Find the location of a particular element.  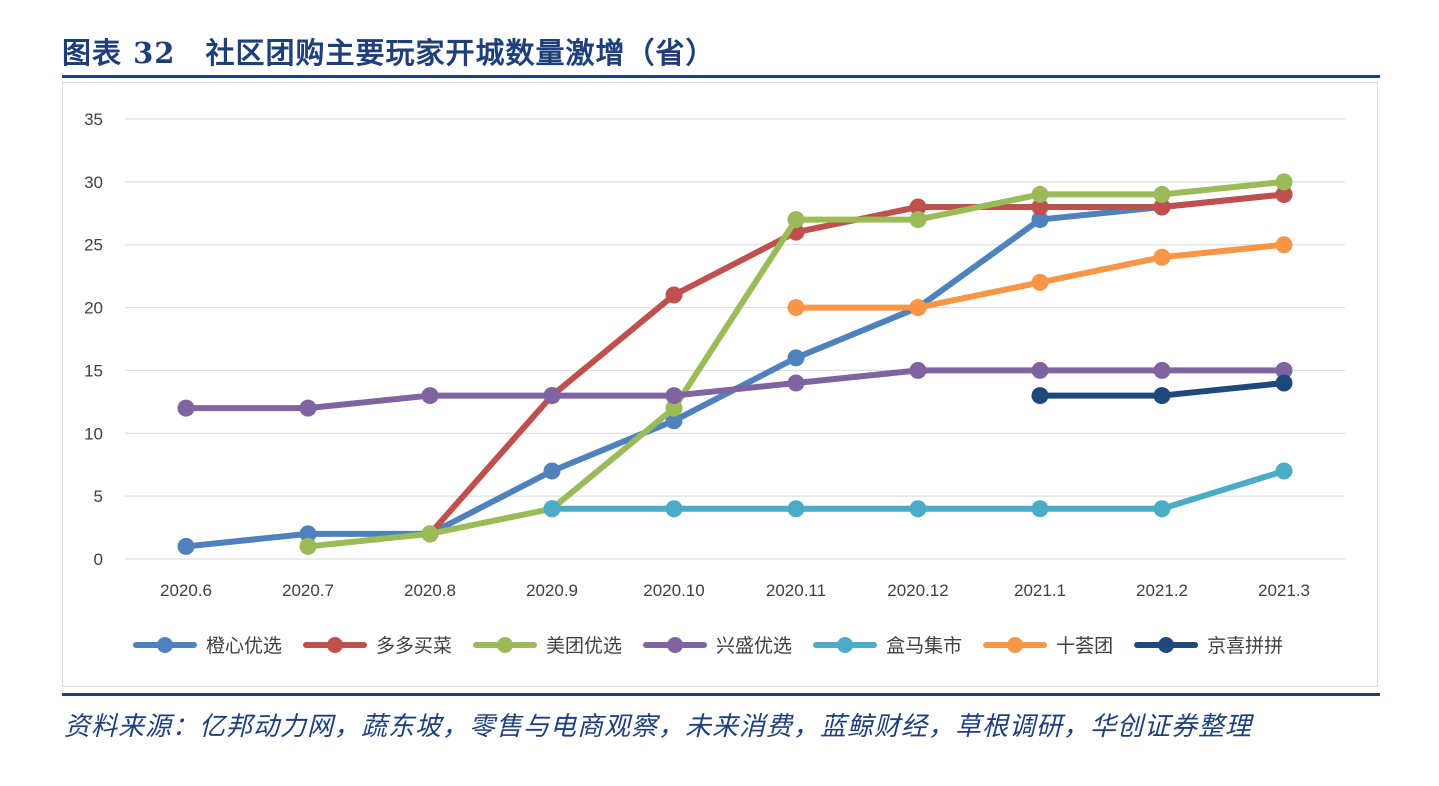

y-tick-label: 25 is located at coordinates (93, 245).